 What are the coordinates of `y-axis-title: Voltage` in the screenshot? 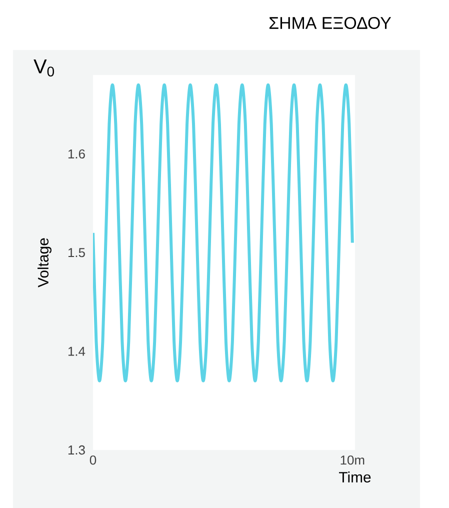 It's located at (45, 263).